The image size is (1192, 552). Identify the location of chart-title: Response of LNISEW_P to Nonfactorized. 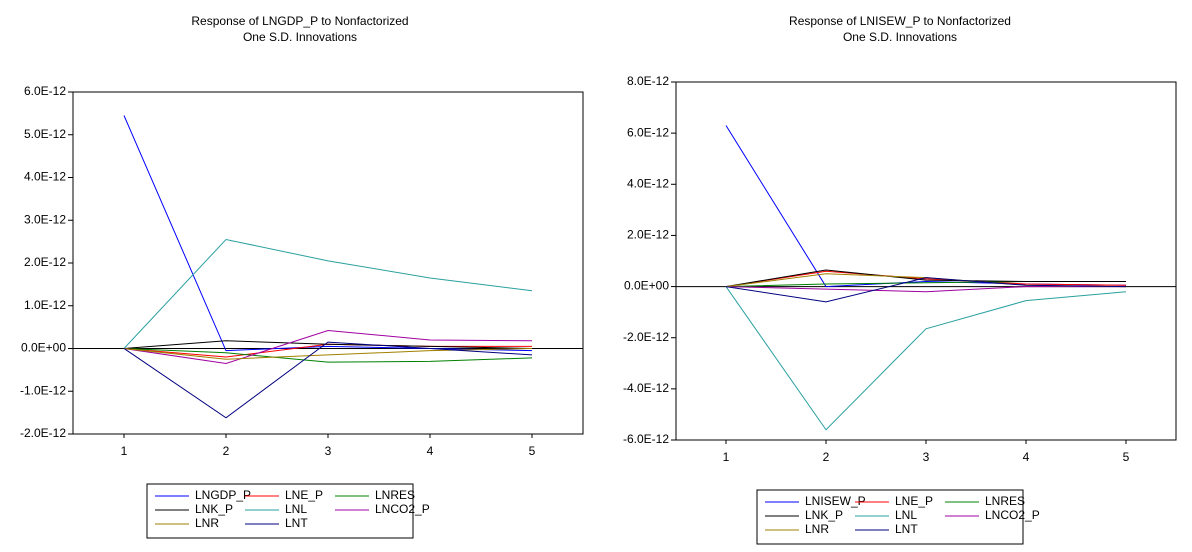
(900, 21).